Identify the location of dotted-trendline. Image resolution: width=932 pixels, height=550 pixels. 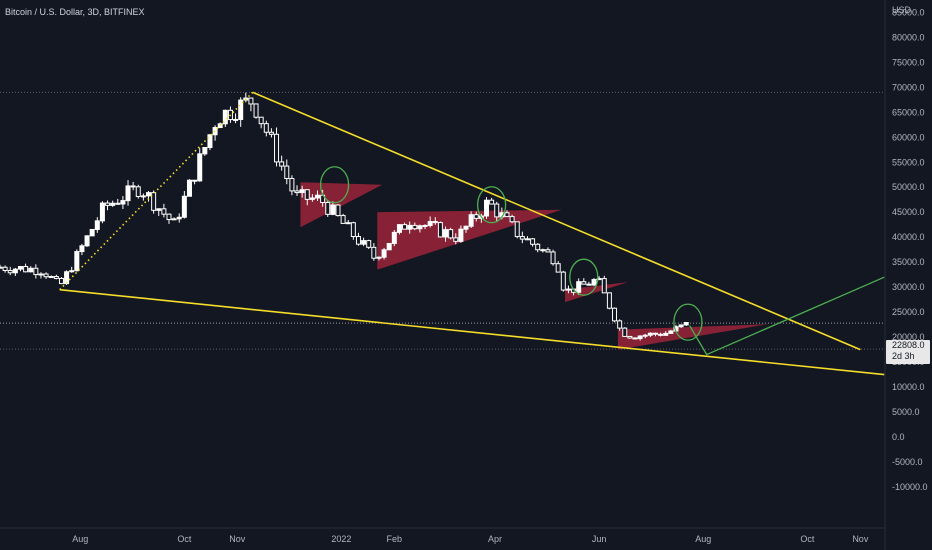
(156, 191).